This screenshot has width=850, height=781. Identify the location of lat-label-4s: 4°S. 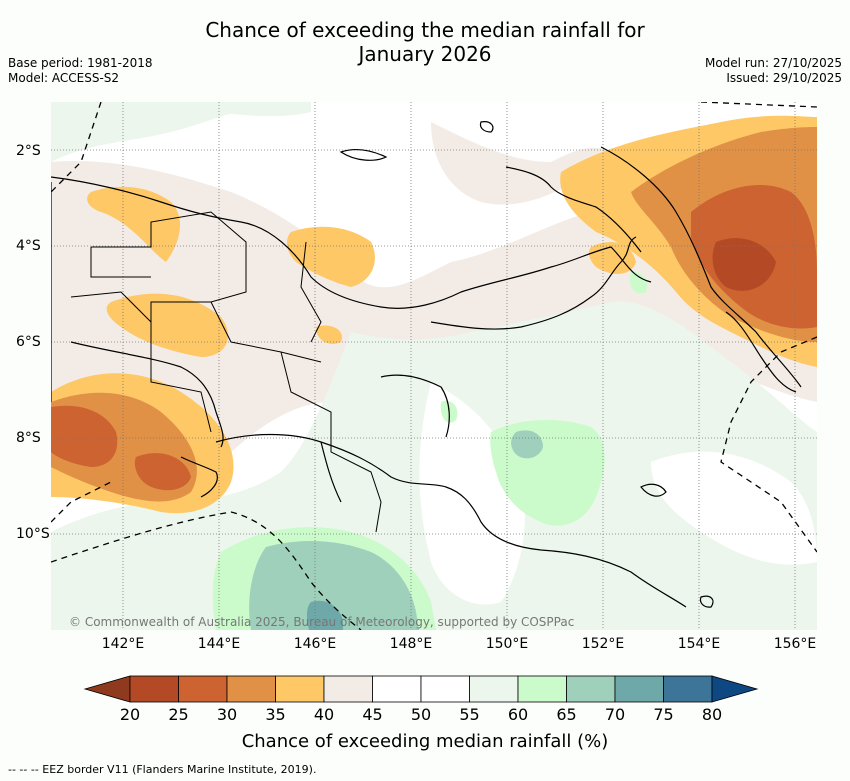
(28, 246).